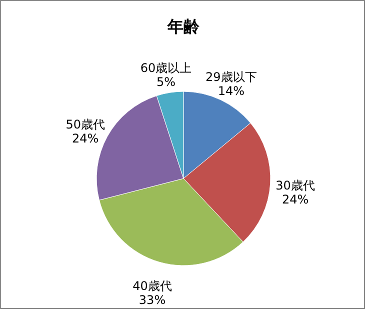 This screenshot has width=367, height=311. What do you see at coordinates (231, 91) in the screenshot?
I see `data-label: 14%` at bounding box center [231, 91].